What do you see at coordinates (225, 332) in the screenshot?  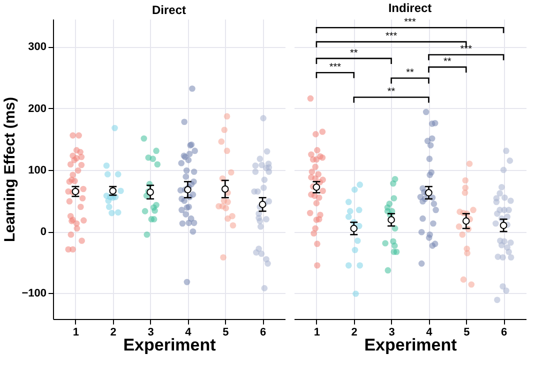 I see `x-tick-label: 5` at bounding box center [225, 332].